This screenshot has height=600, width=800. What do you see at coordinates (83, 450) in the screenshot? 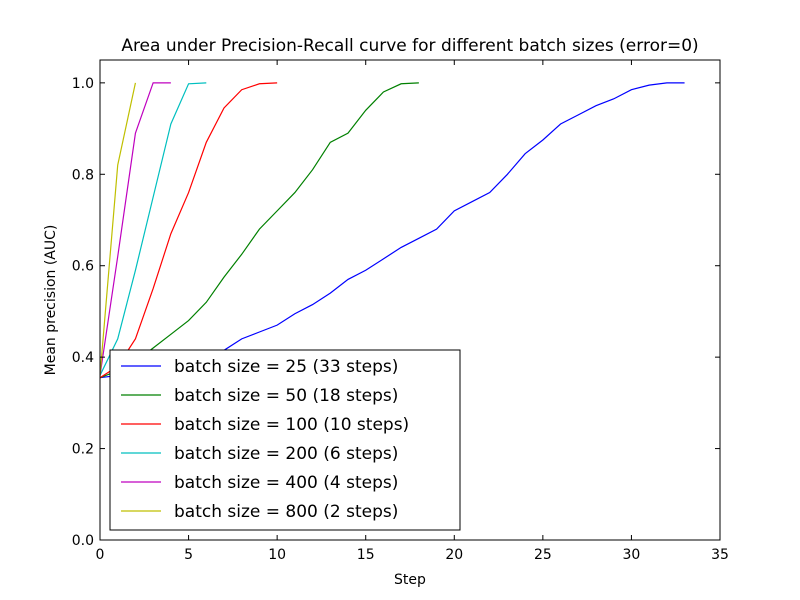
I see `y-tick-label: 0.2` at bounding box center [83, 450].